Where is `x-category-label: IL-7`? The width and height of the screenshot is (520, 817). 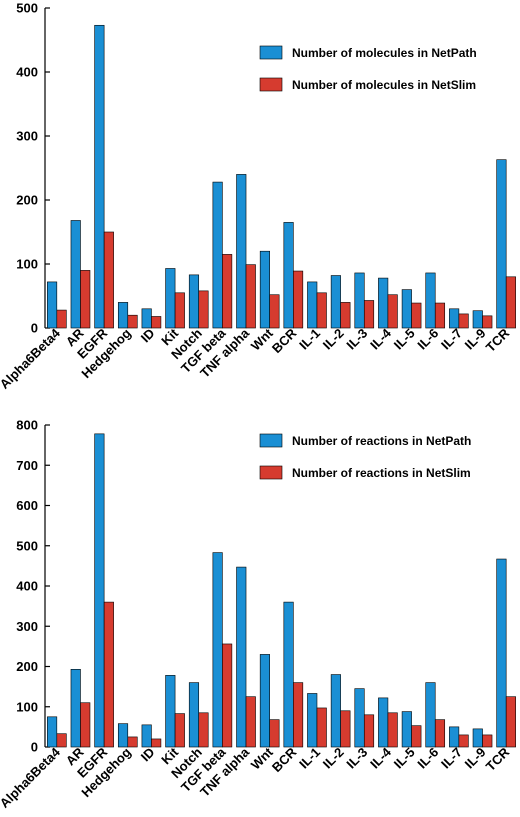
x-category-label: IL-7 is located at coordinates (451, 758).